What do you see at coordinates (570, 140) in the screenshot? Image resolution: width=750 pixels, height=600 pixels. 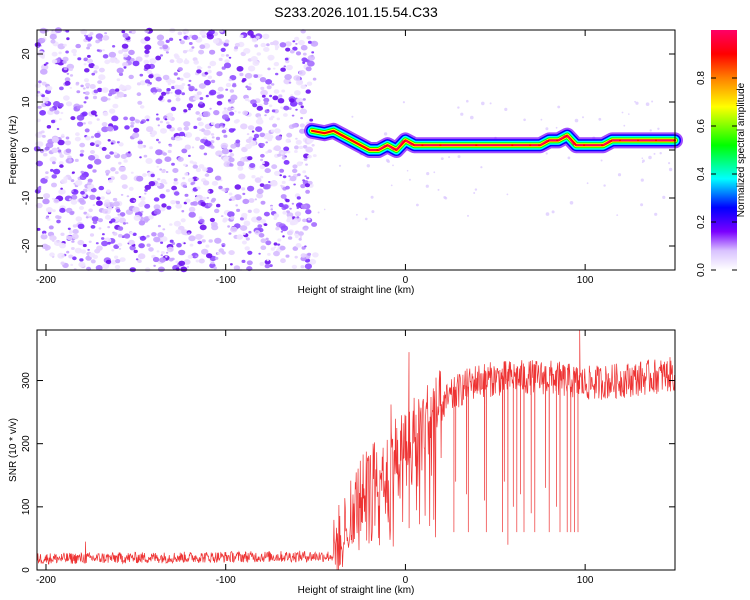 I see `spectrogram-ridge-peak` at bounding box center [570, 140].